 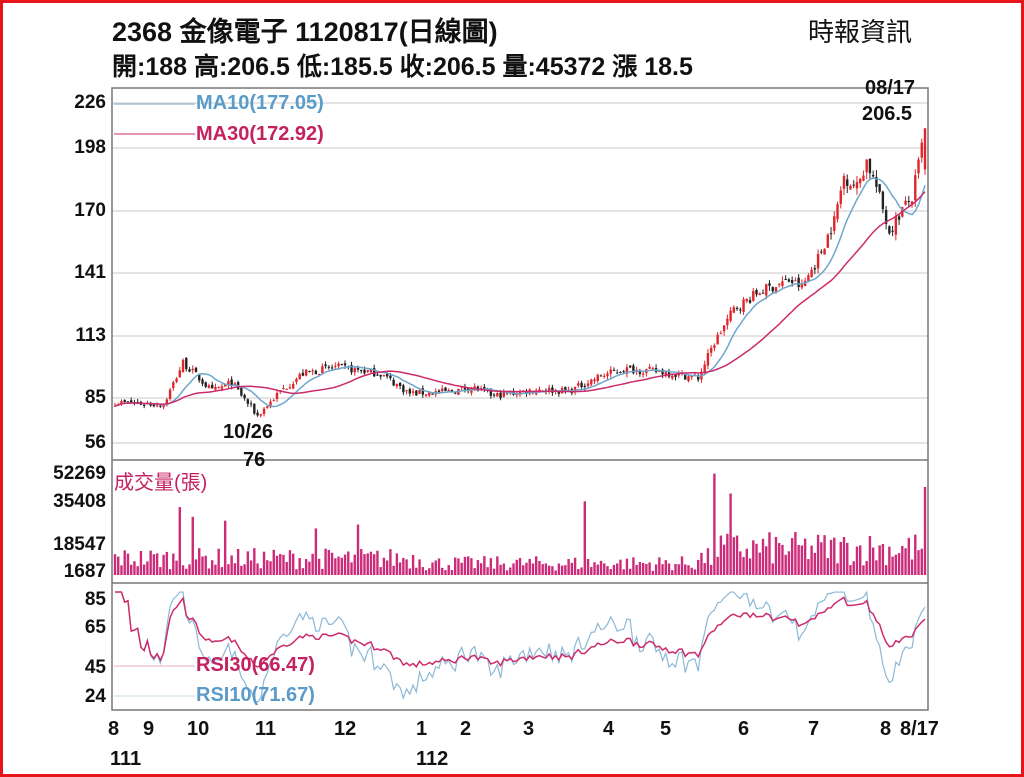 I want to click on low-value-annotation: 76, so click(x=254, y=460).